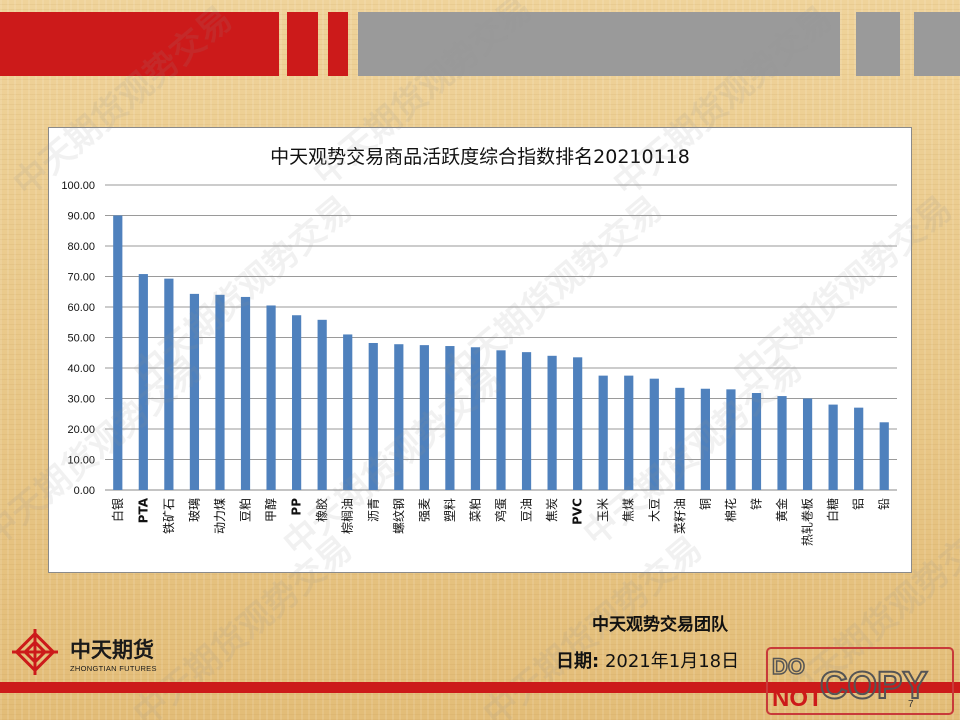  What do you see at coordinates (347, 516) in the screenshot?
I see `x-tick-label: 棕榈油` at bounding box center [347, 516].